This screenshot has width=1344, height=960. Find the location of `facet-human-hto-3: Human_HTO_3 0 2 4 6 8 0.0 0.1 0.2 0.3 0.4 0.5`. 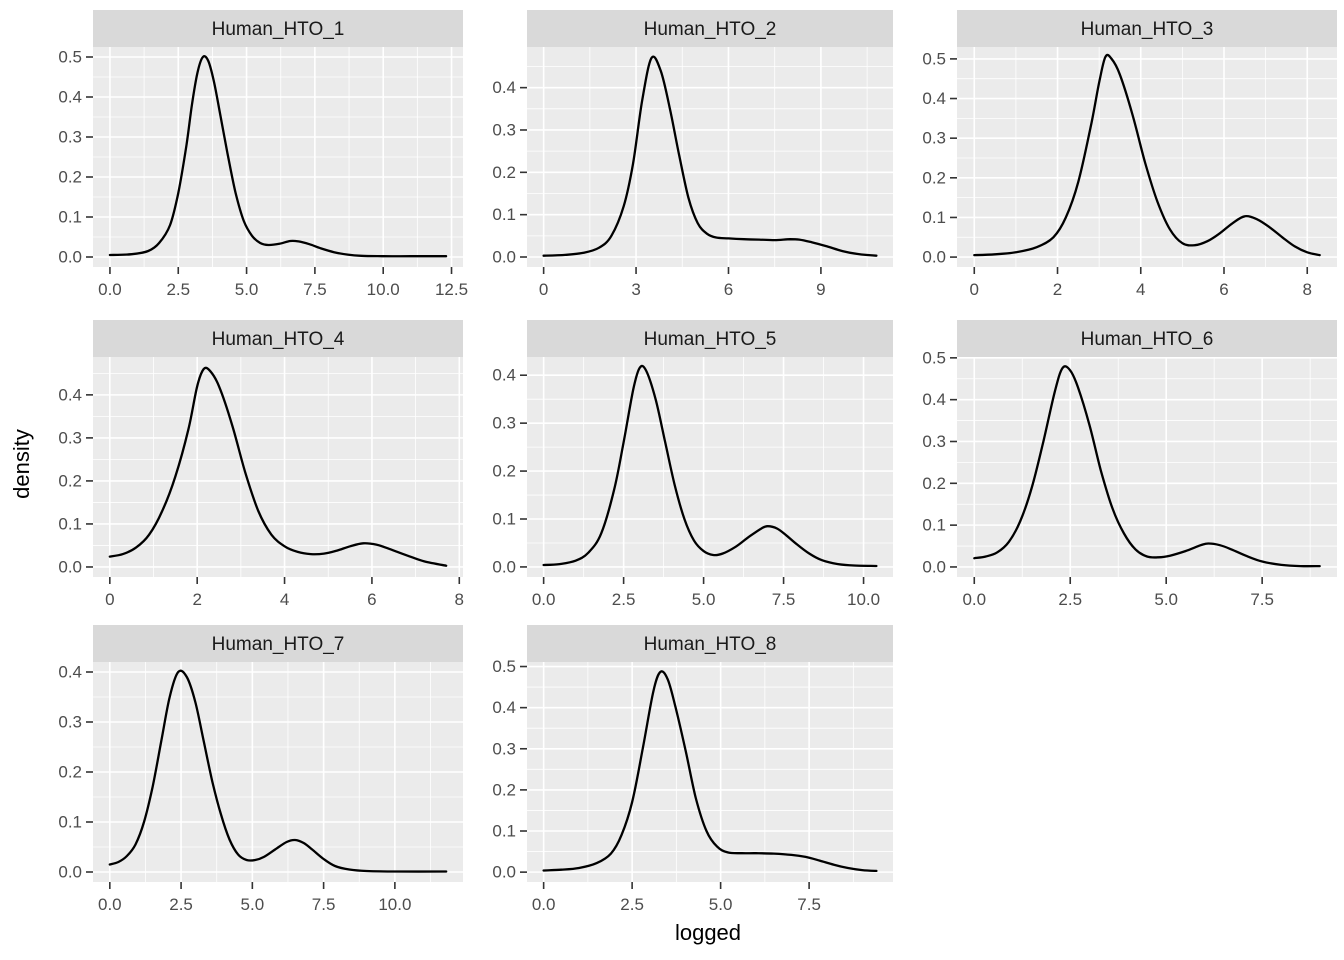

facet-human-hto-3: Human_HTO_3 0 2 4 6 8 0.0 0.1 0.2 0.3 0.4 0.5 is located at coordinates (1122, 160).